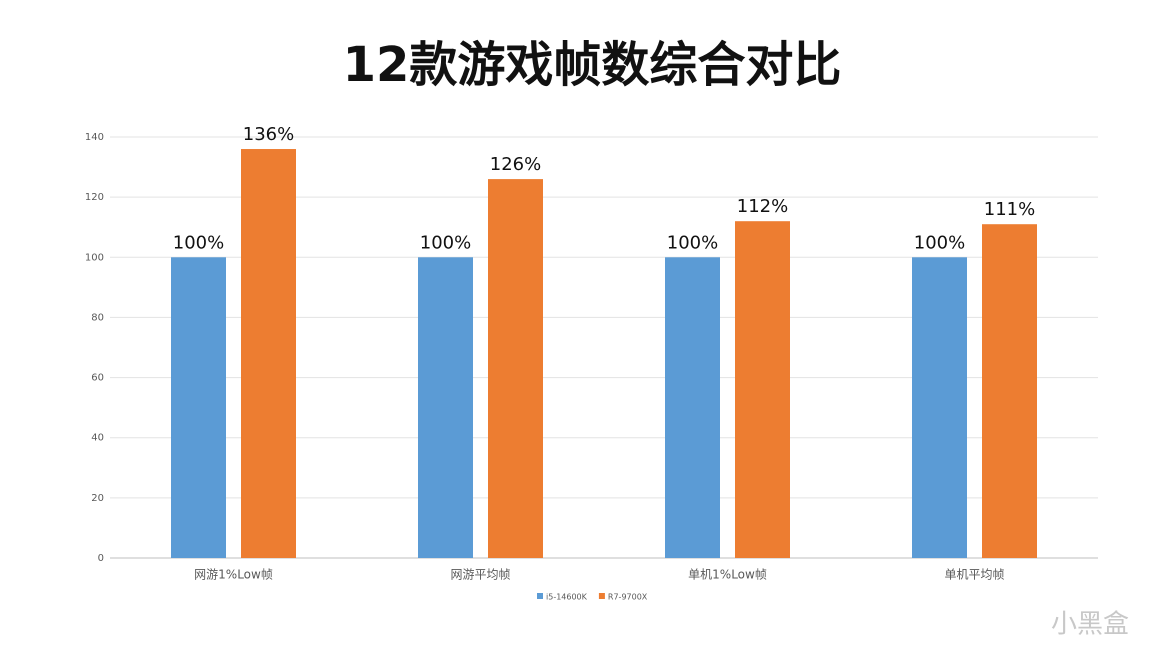  What do you see at coordinates (592, 65) in the screenshot?
I see `chart-title: 12款游戏帧数综合对比` at bounding box center [592, 65].